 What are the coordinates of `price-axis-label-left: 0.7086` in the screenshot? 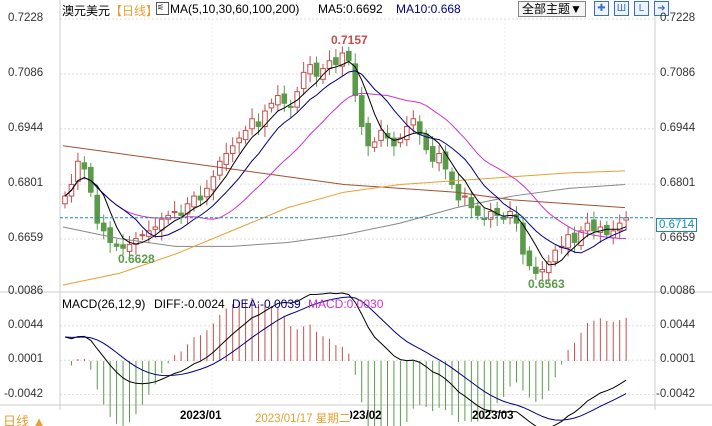 It's located at (26, 72).